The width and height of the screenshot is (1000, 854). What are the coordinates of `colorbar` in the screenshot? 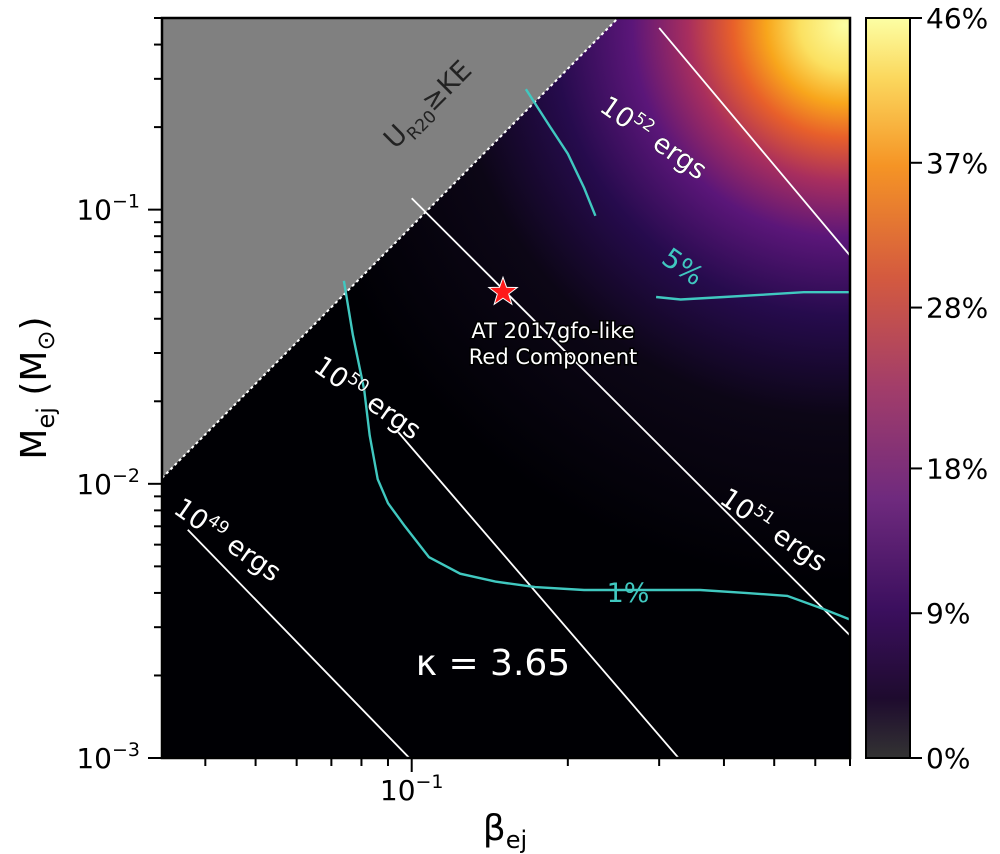 It's located at (888, 388).